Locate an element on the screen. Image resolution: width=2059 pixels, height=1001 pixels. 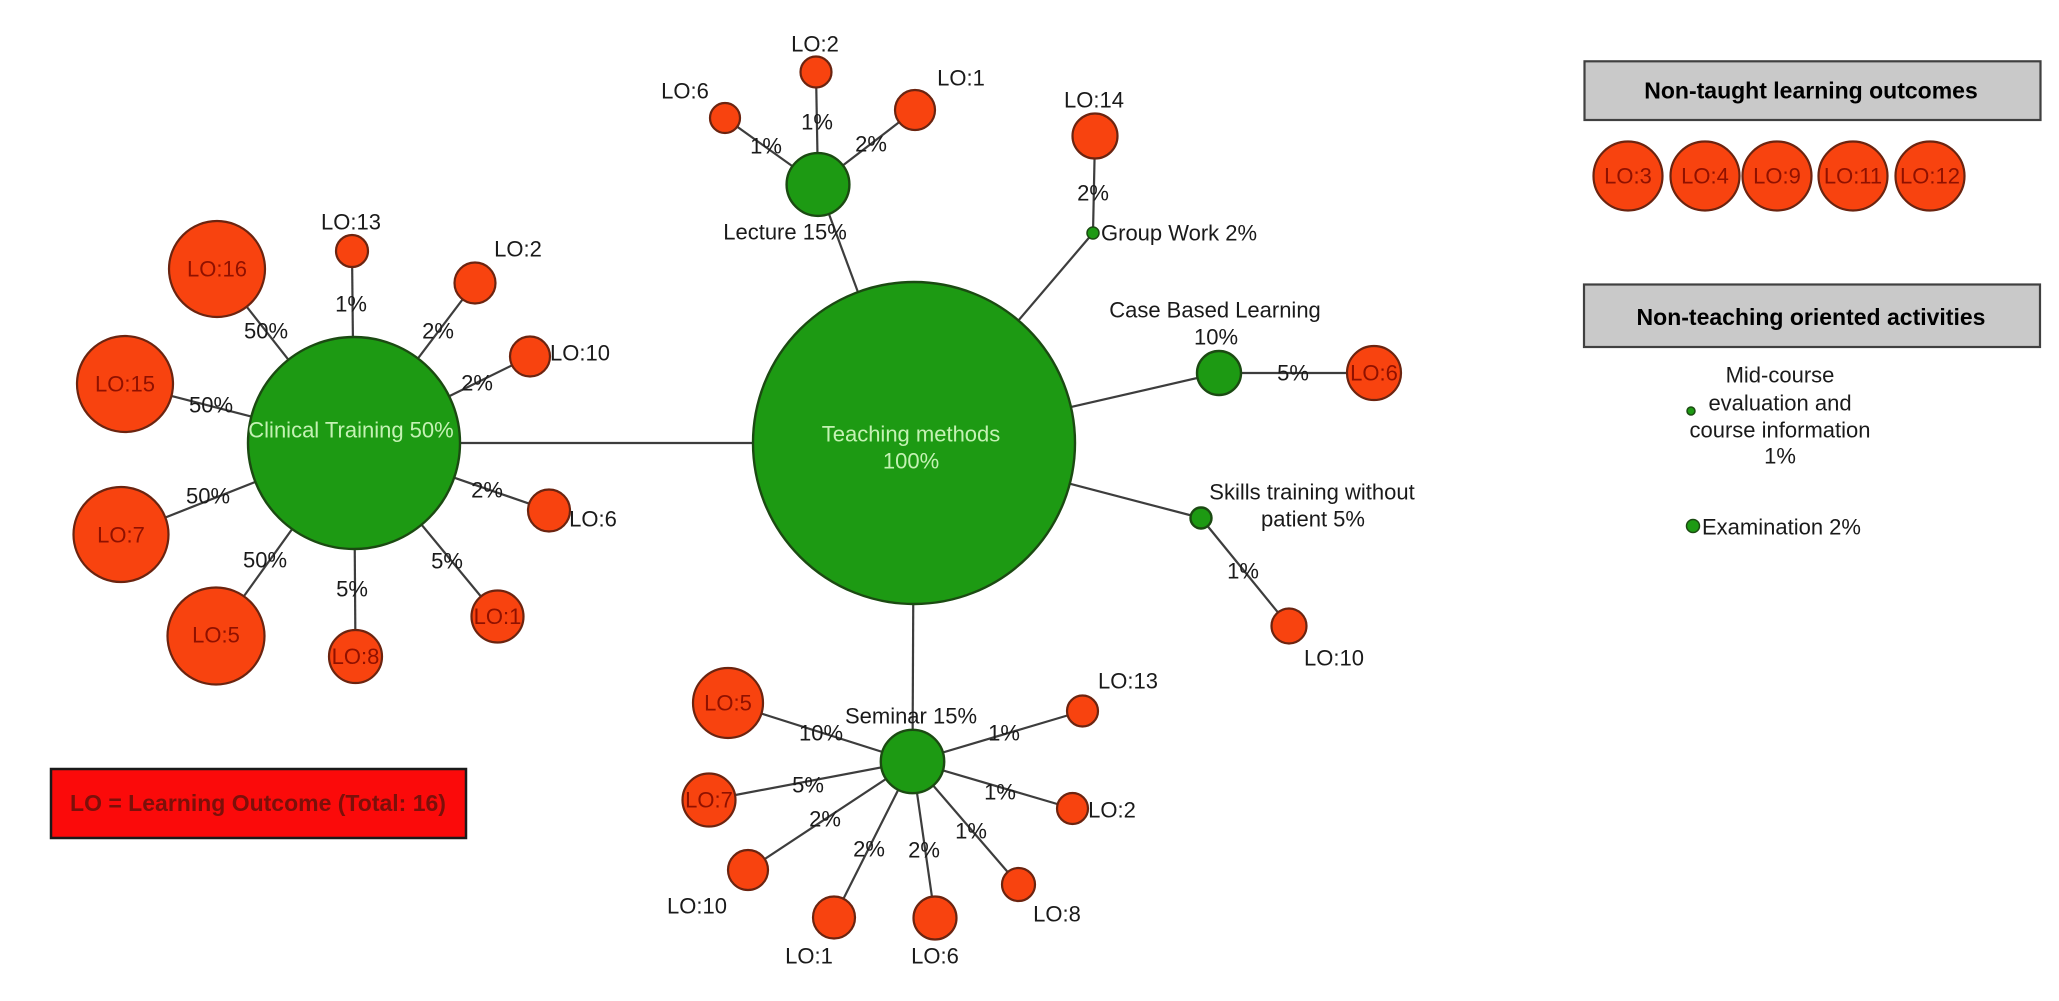
svg-text: Teaching methods is located at coordinates (911, 434).